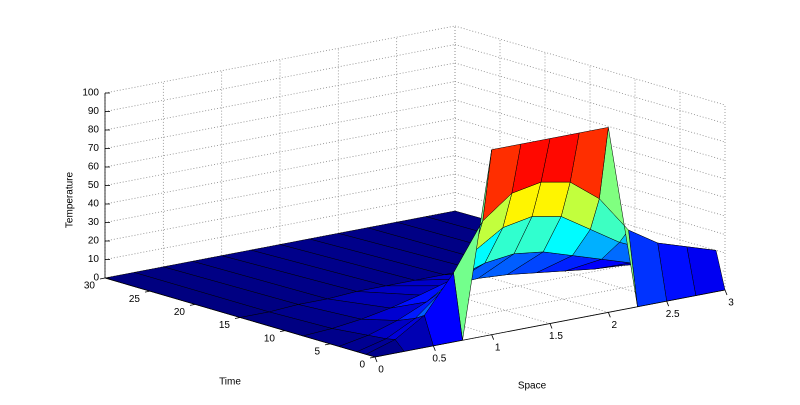 The height and width of the screenshot is (405, 800). Describe the element at coordinates (94, 241) in the screenshot. I see `z-tick-label: 20` at that location.